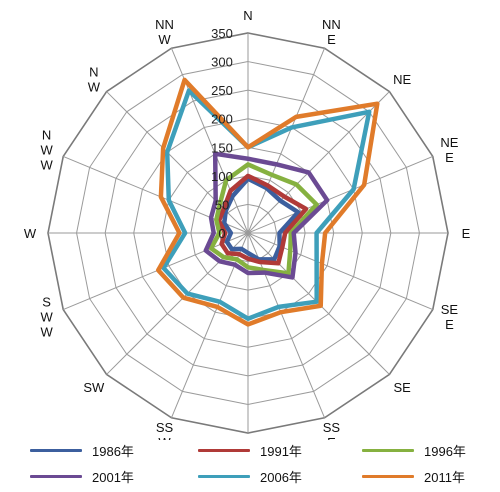 This screenshot has height=492, width=500. I want to click on legend-item: 2011年, so click(413, 476).